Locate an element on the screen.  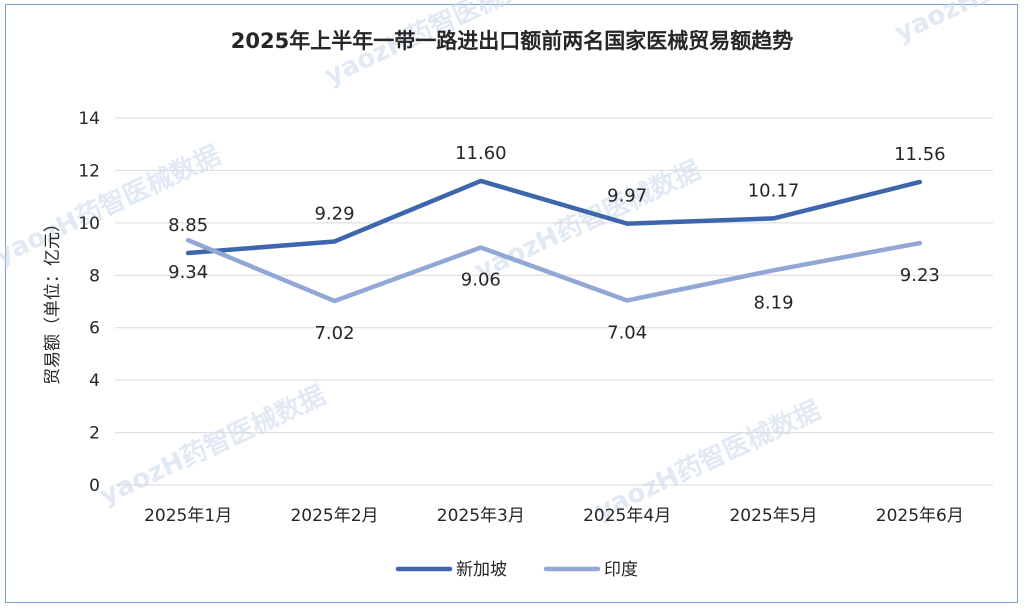
series-line-singapore is located at coordinates (554, 217).